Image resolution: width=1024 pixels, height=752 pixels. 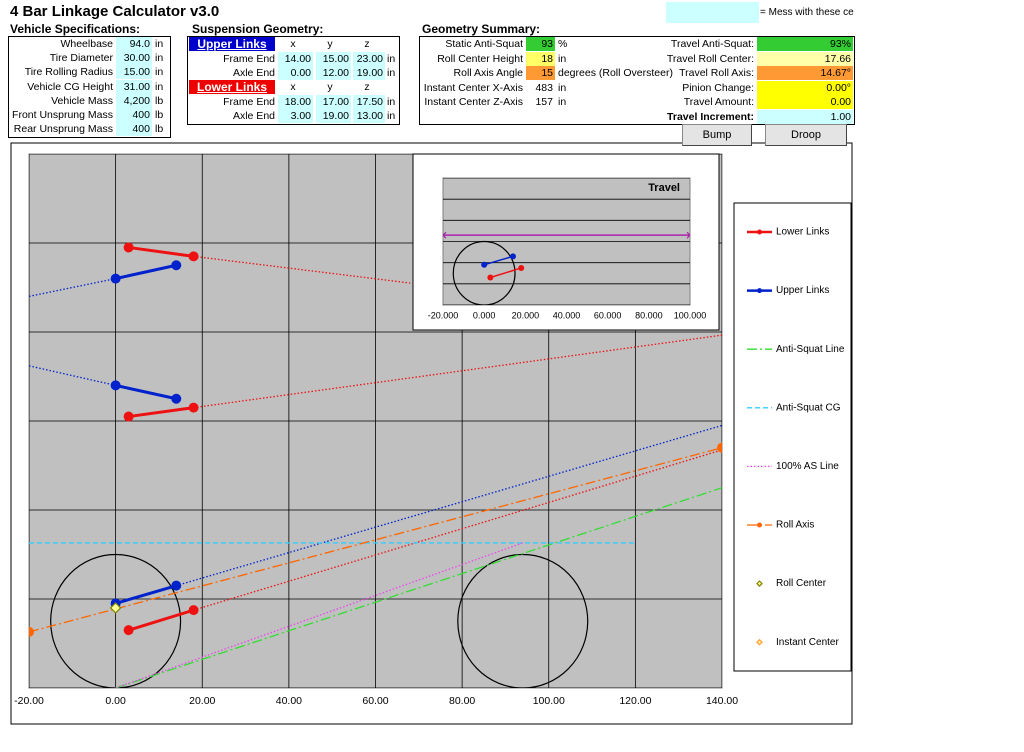 I want to click on summary-value: 18, so click(x=540, y=58).